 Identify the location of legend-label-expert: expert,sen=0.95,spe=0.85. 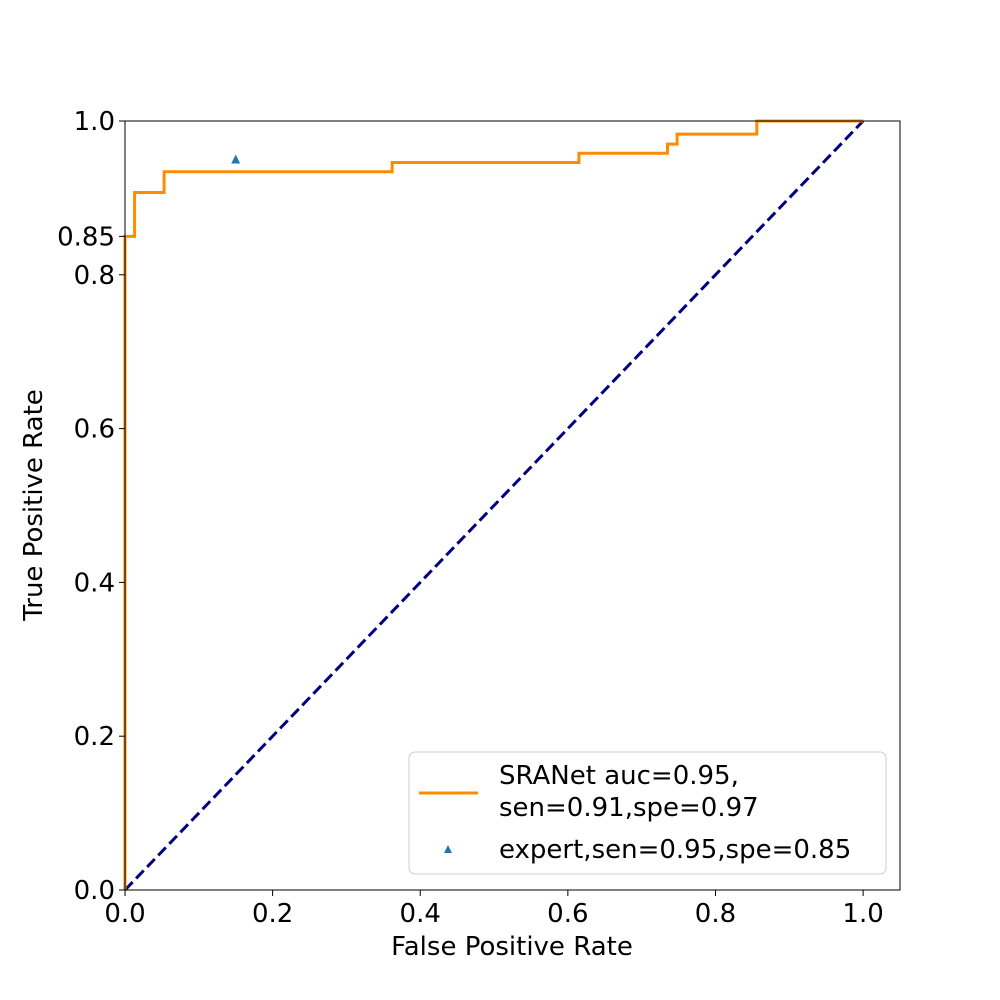
(675, 850).